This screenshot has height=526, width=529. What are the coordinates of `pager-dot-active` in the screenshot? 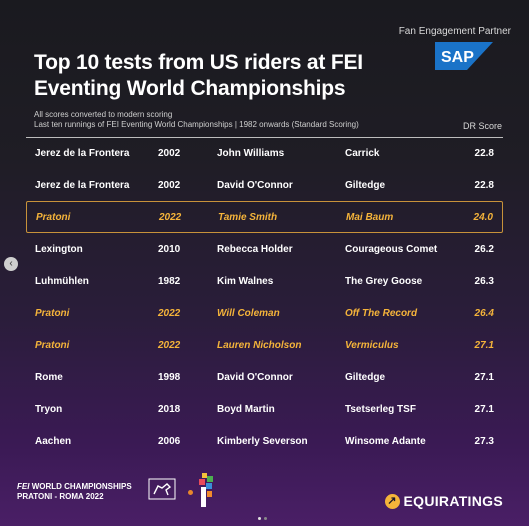 It's located at (259, 518).